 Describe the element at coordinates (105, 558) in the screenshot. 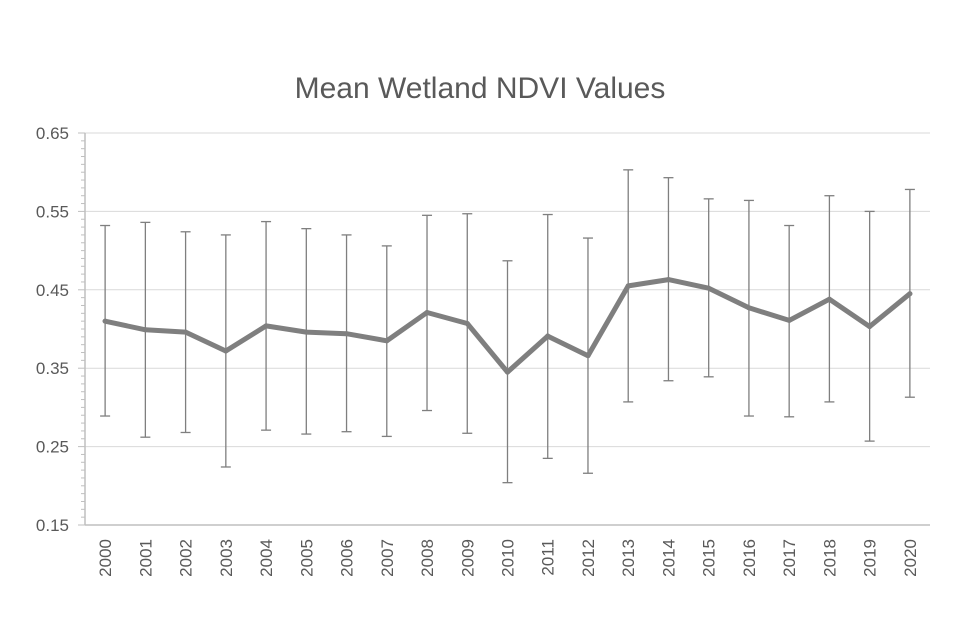

I see `x-tick-label: 2000` at that location.